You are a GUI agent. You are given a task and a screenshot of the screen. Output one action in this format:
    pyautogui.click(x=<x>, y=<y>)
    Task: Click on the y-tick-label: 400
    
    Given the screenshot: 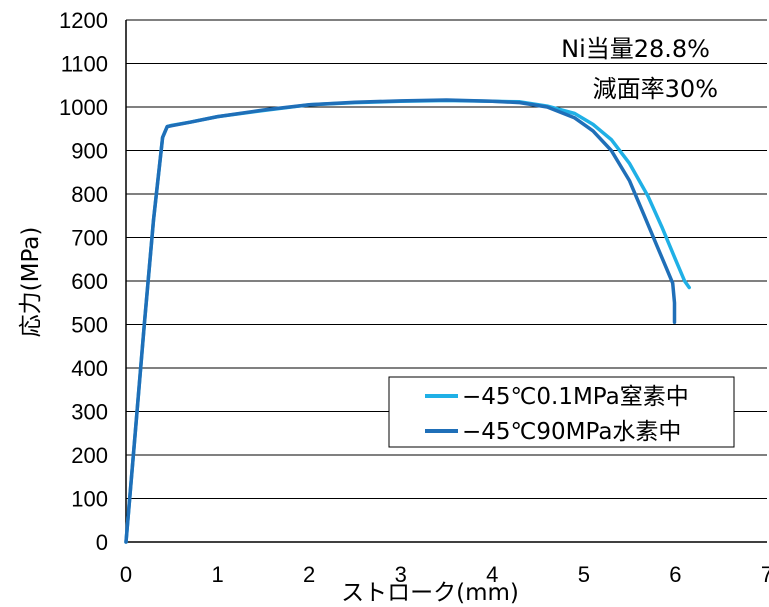 What is the action you would take?
    pyautogui.click(x=89, y=368)
    